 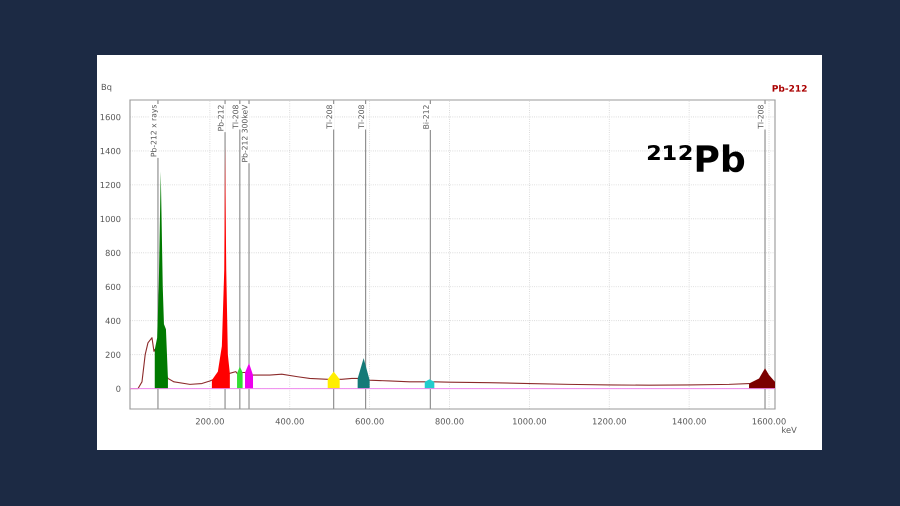 What do you see at coordinates (110, 117) in the screenshot?
I see `y-tick-label: 1600` at bounding box center [110, 117].